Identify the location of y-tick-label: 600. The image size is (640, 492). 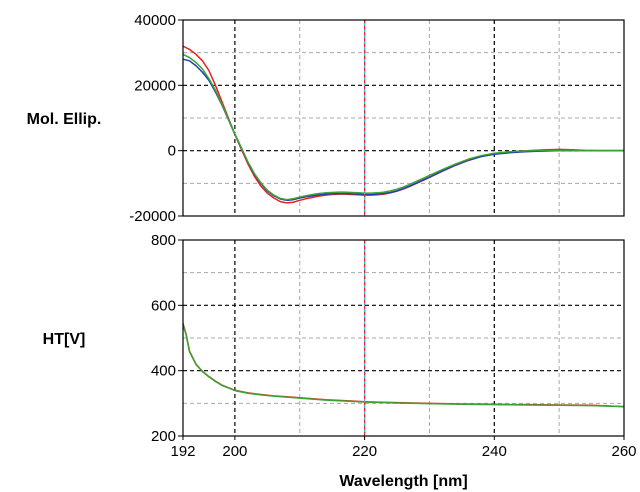
(163, 305).